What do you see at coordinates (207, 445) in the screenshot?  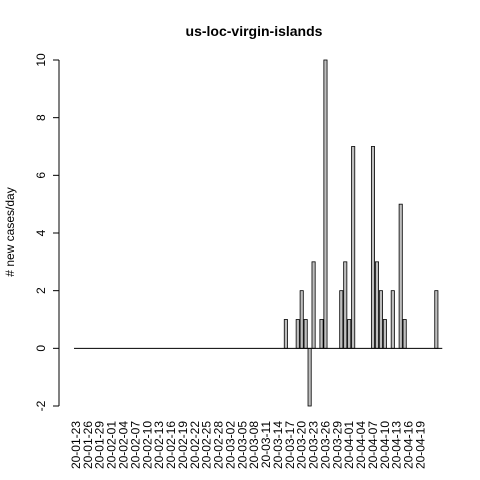 I see `x-tick-label: 20-02-25` at bounding box center [207, 445].